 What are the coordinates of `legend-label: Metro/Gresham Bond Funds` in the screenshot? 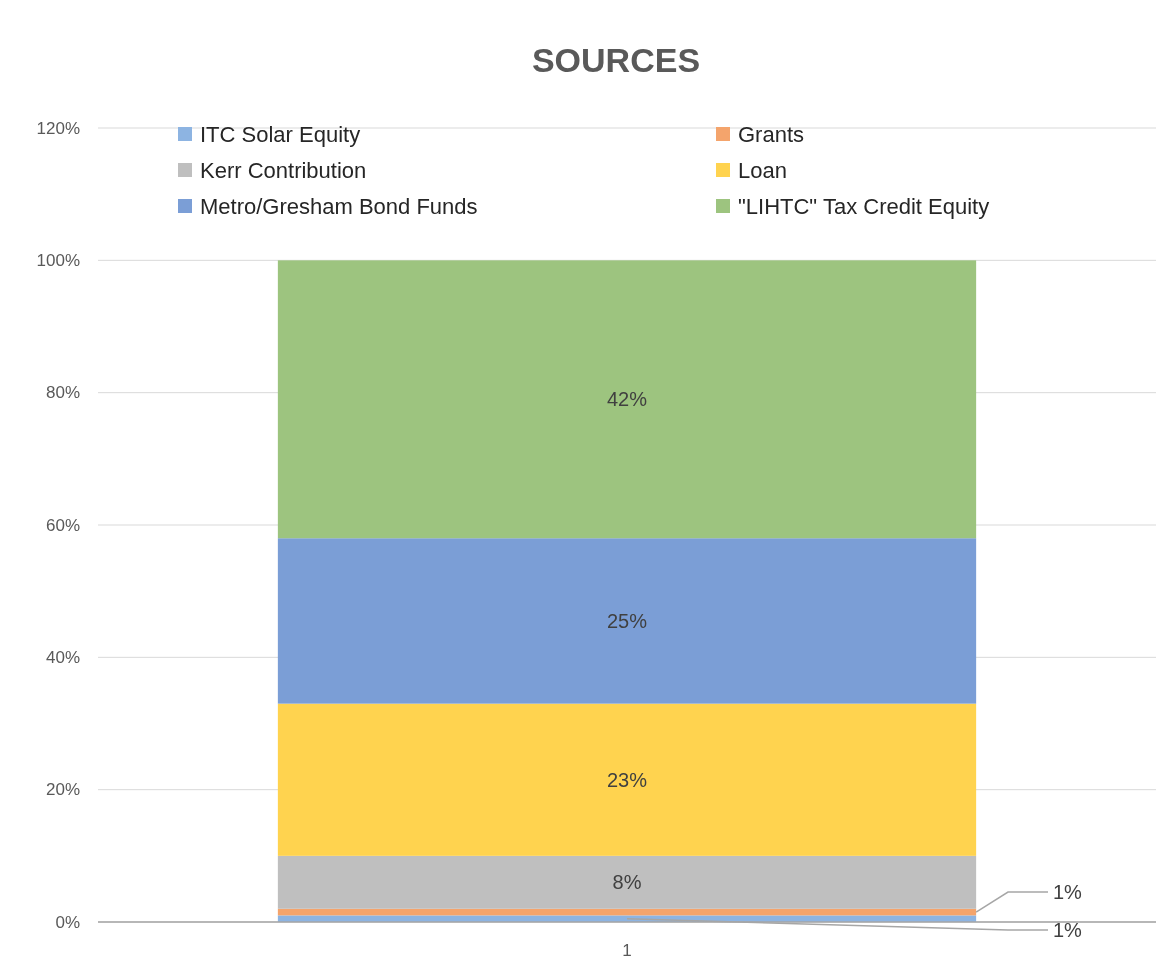 It's located at (339, 206).